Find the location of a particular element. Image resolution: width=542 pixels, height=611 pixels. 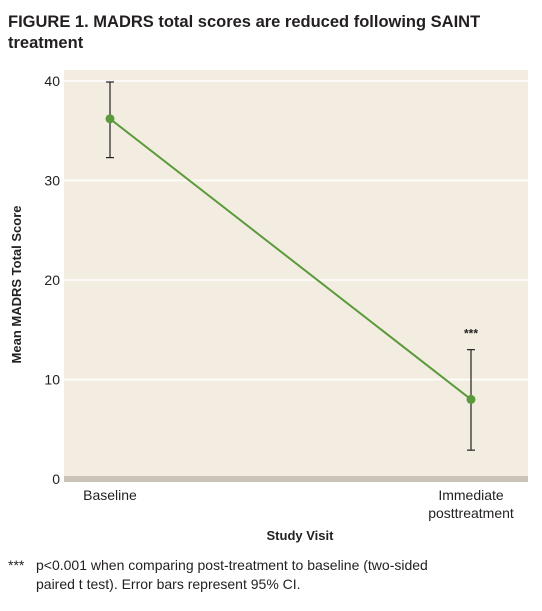

y-tick-label: 30 is located at coordinates (52, 181).